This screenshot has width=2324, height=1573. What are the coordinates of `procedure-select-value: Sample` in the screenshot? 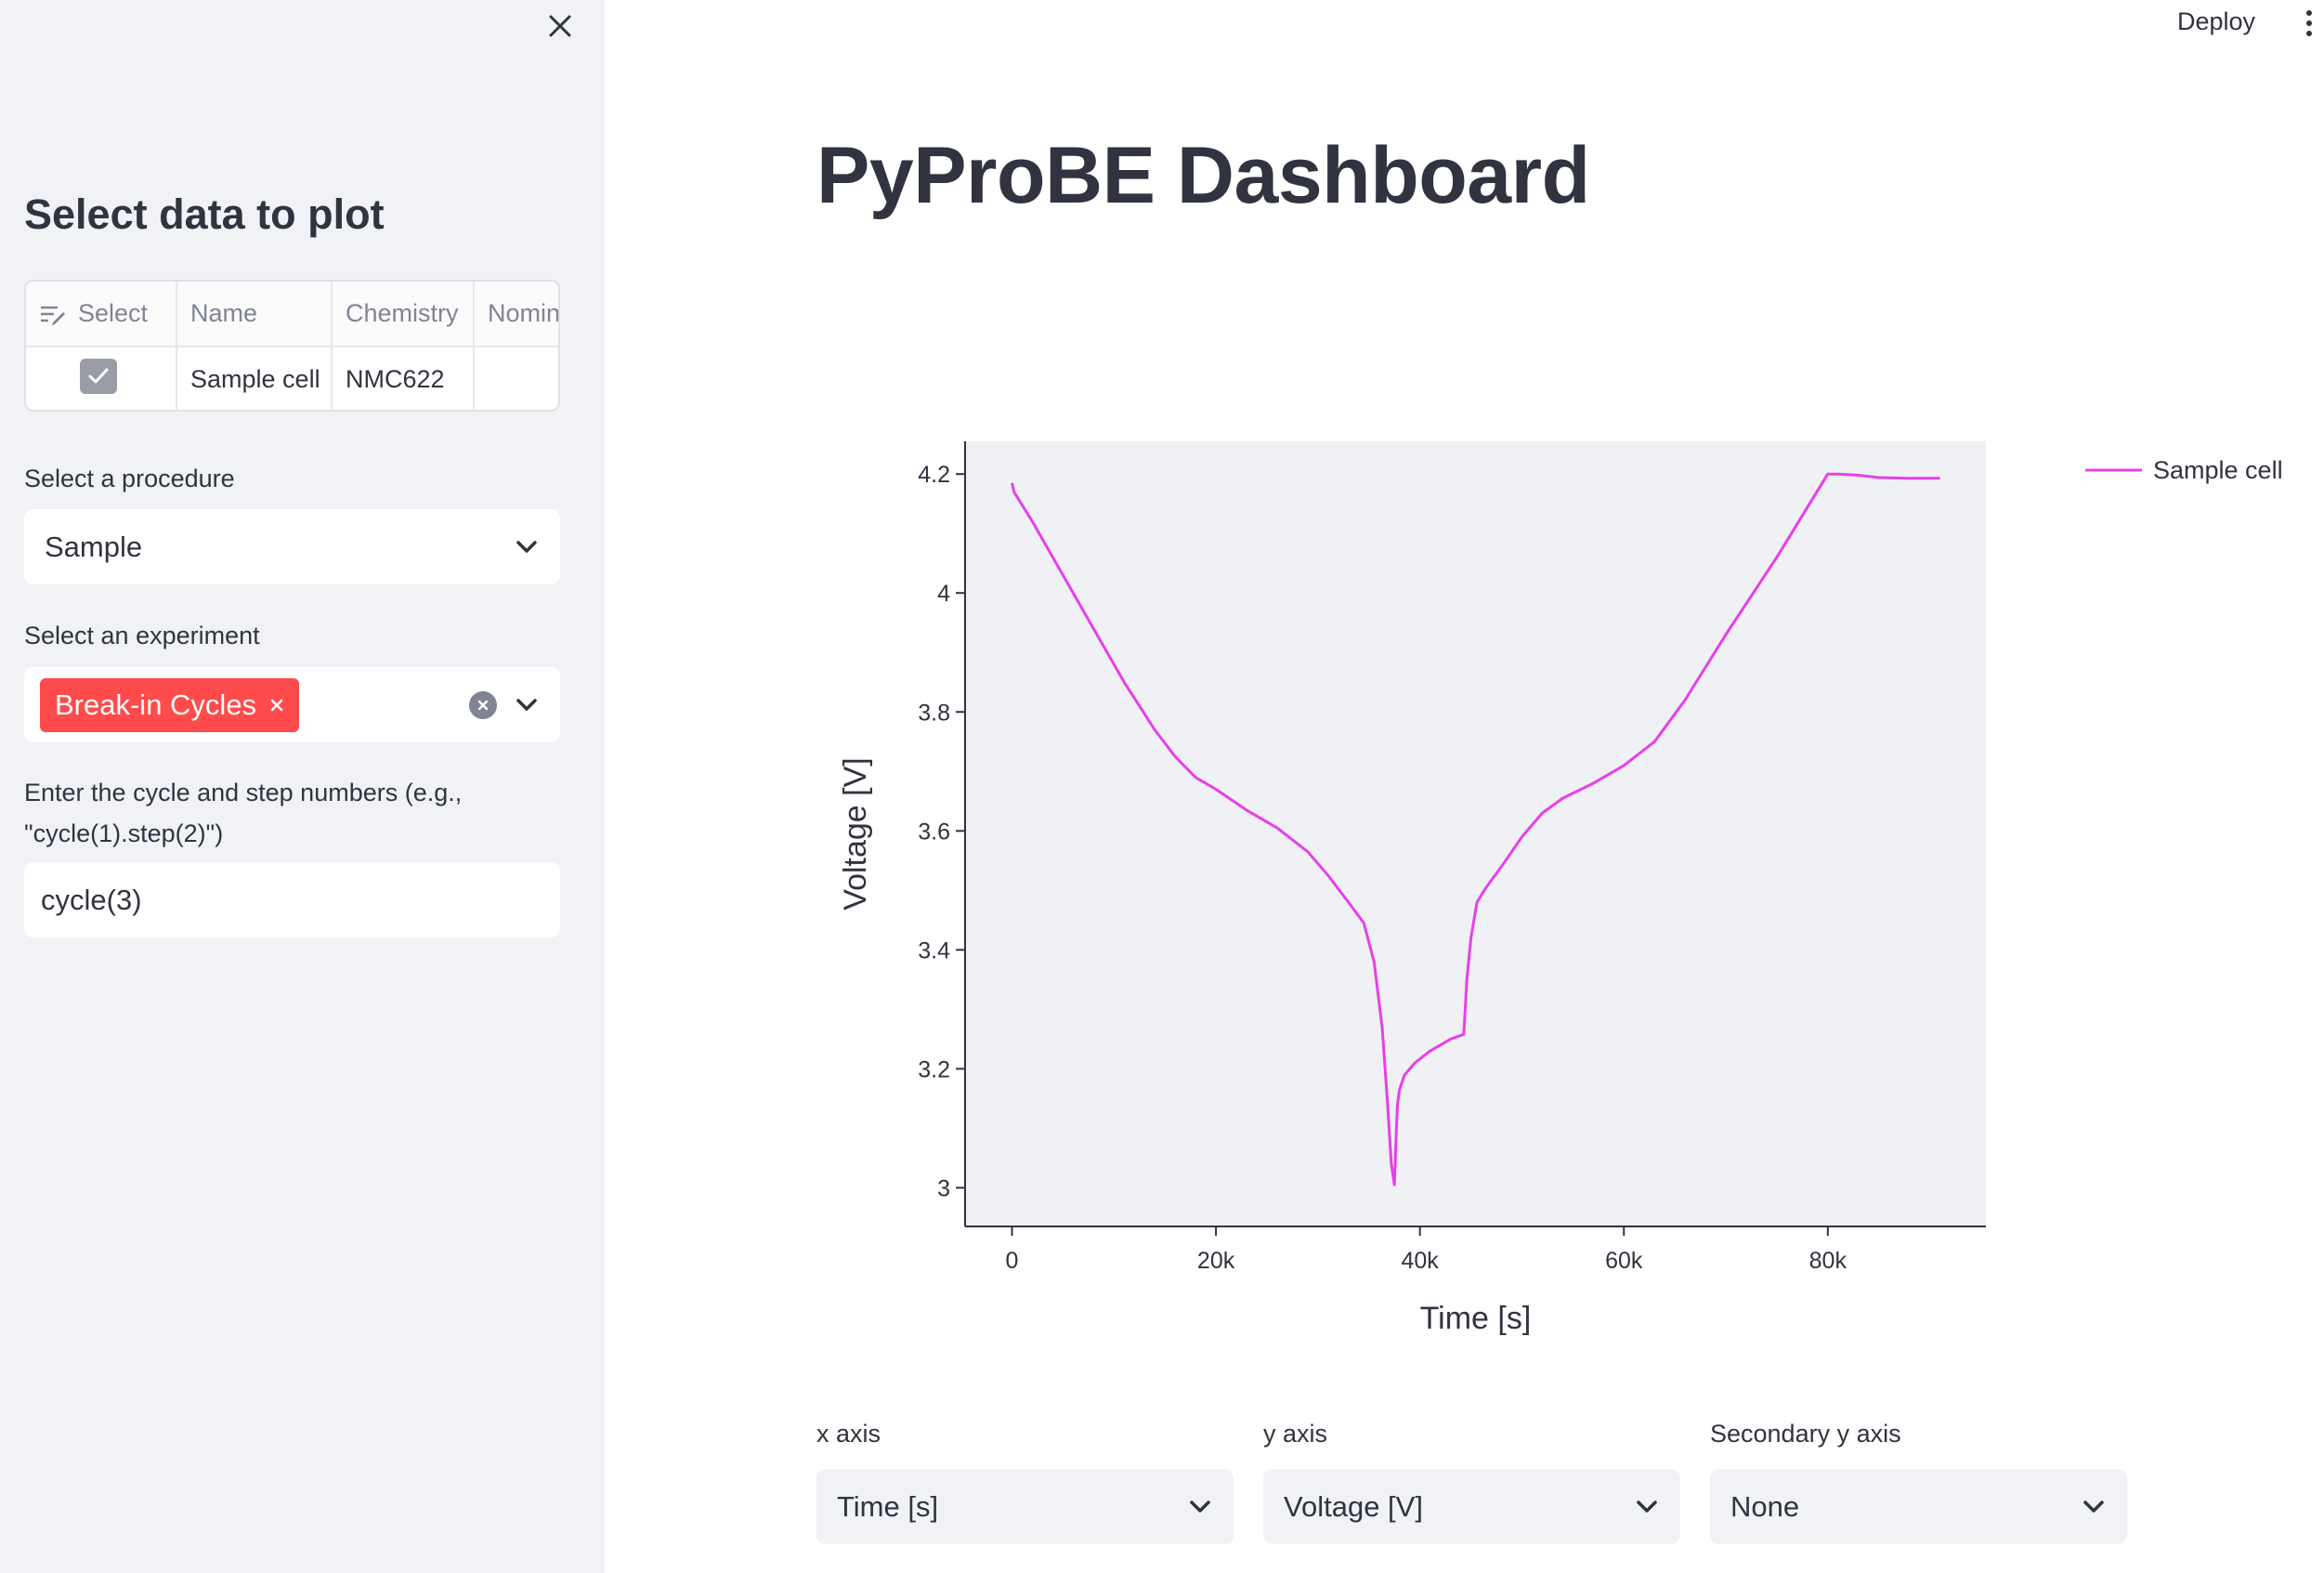 It's located at (94, 546).